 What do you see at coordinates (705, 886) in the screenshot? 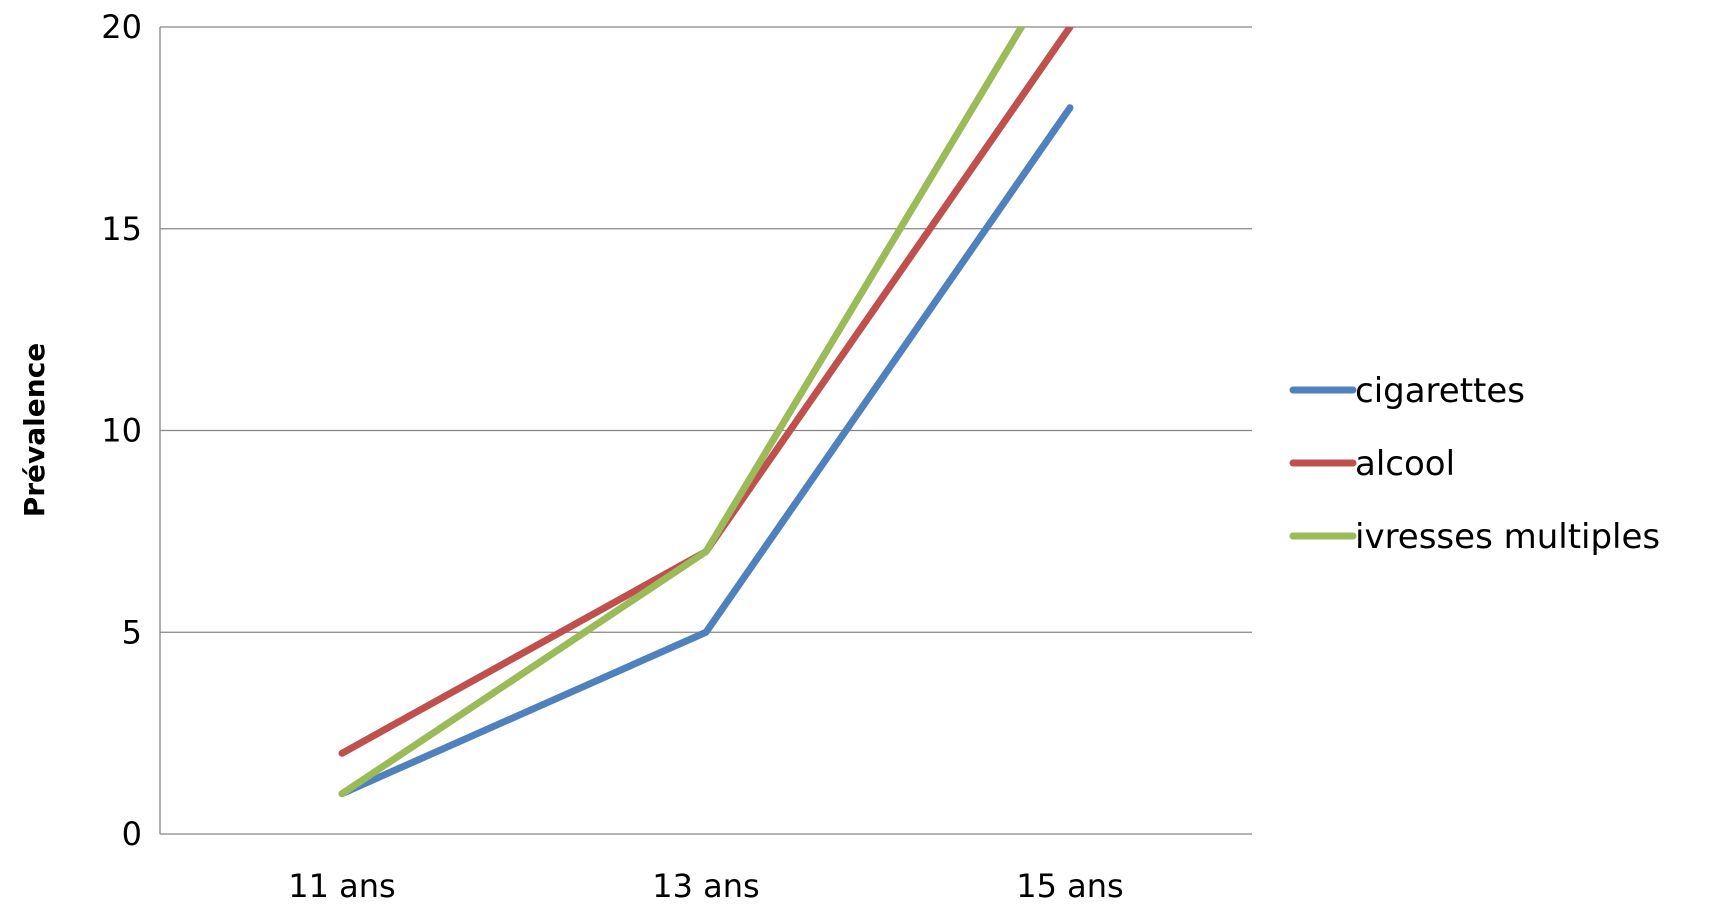
I see `x-tick-label: 13 ans` at bounding box center [705, 886].